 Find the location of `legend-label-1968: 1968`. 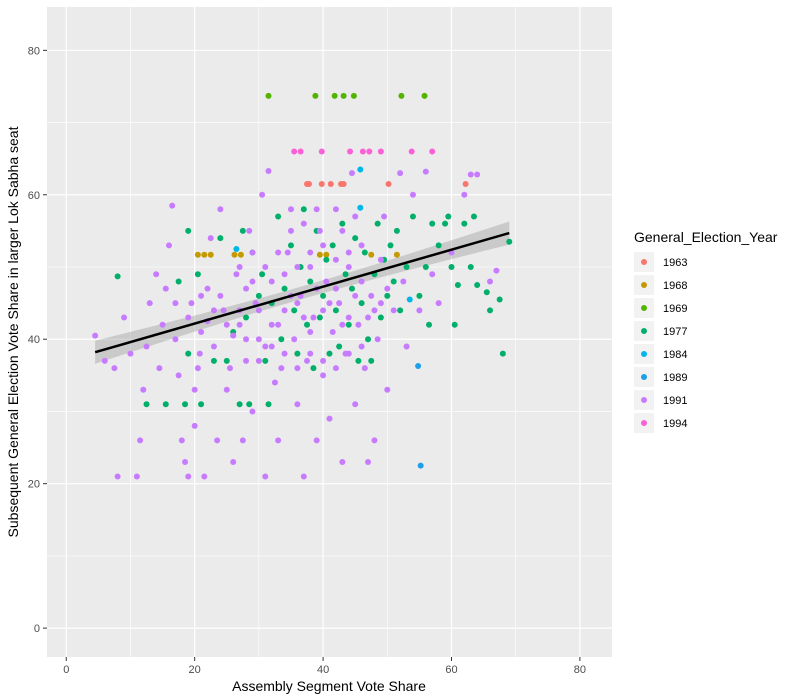

legend-label-1968: 1968 is located at coordinates (675, 286).